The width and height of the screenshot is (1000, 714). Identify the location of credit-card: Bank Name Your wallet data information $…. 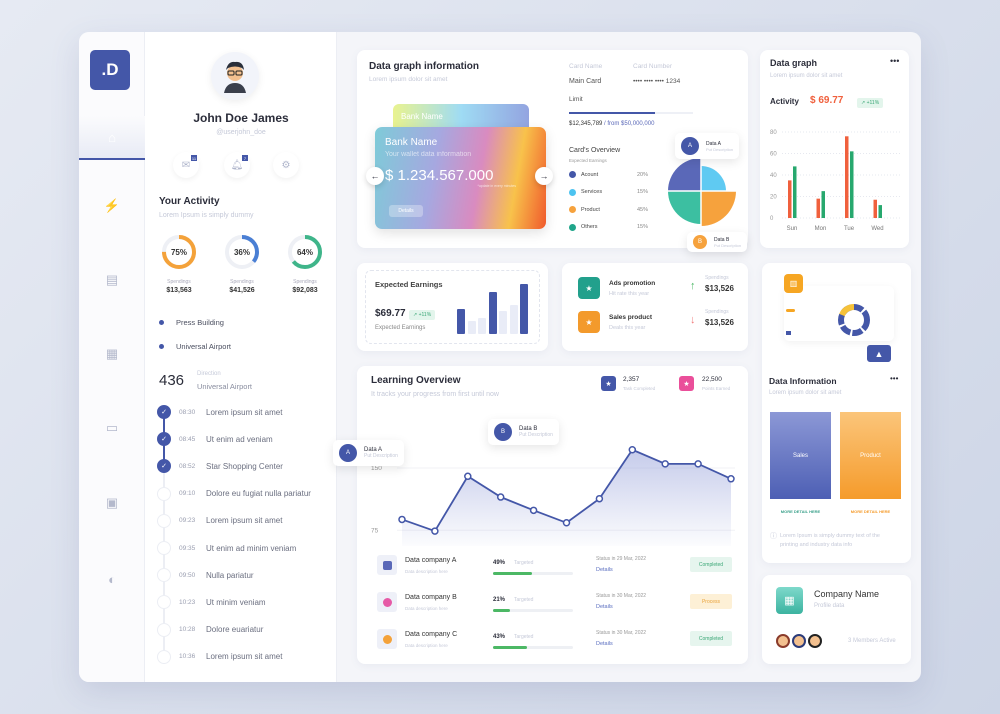
(460, 178).